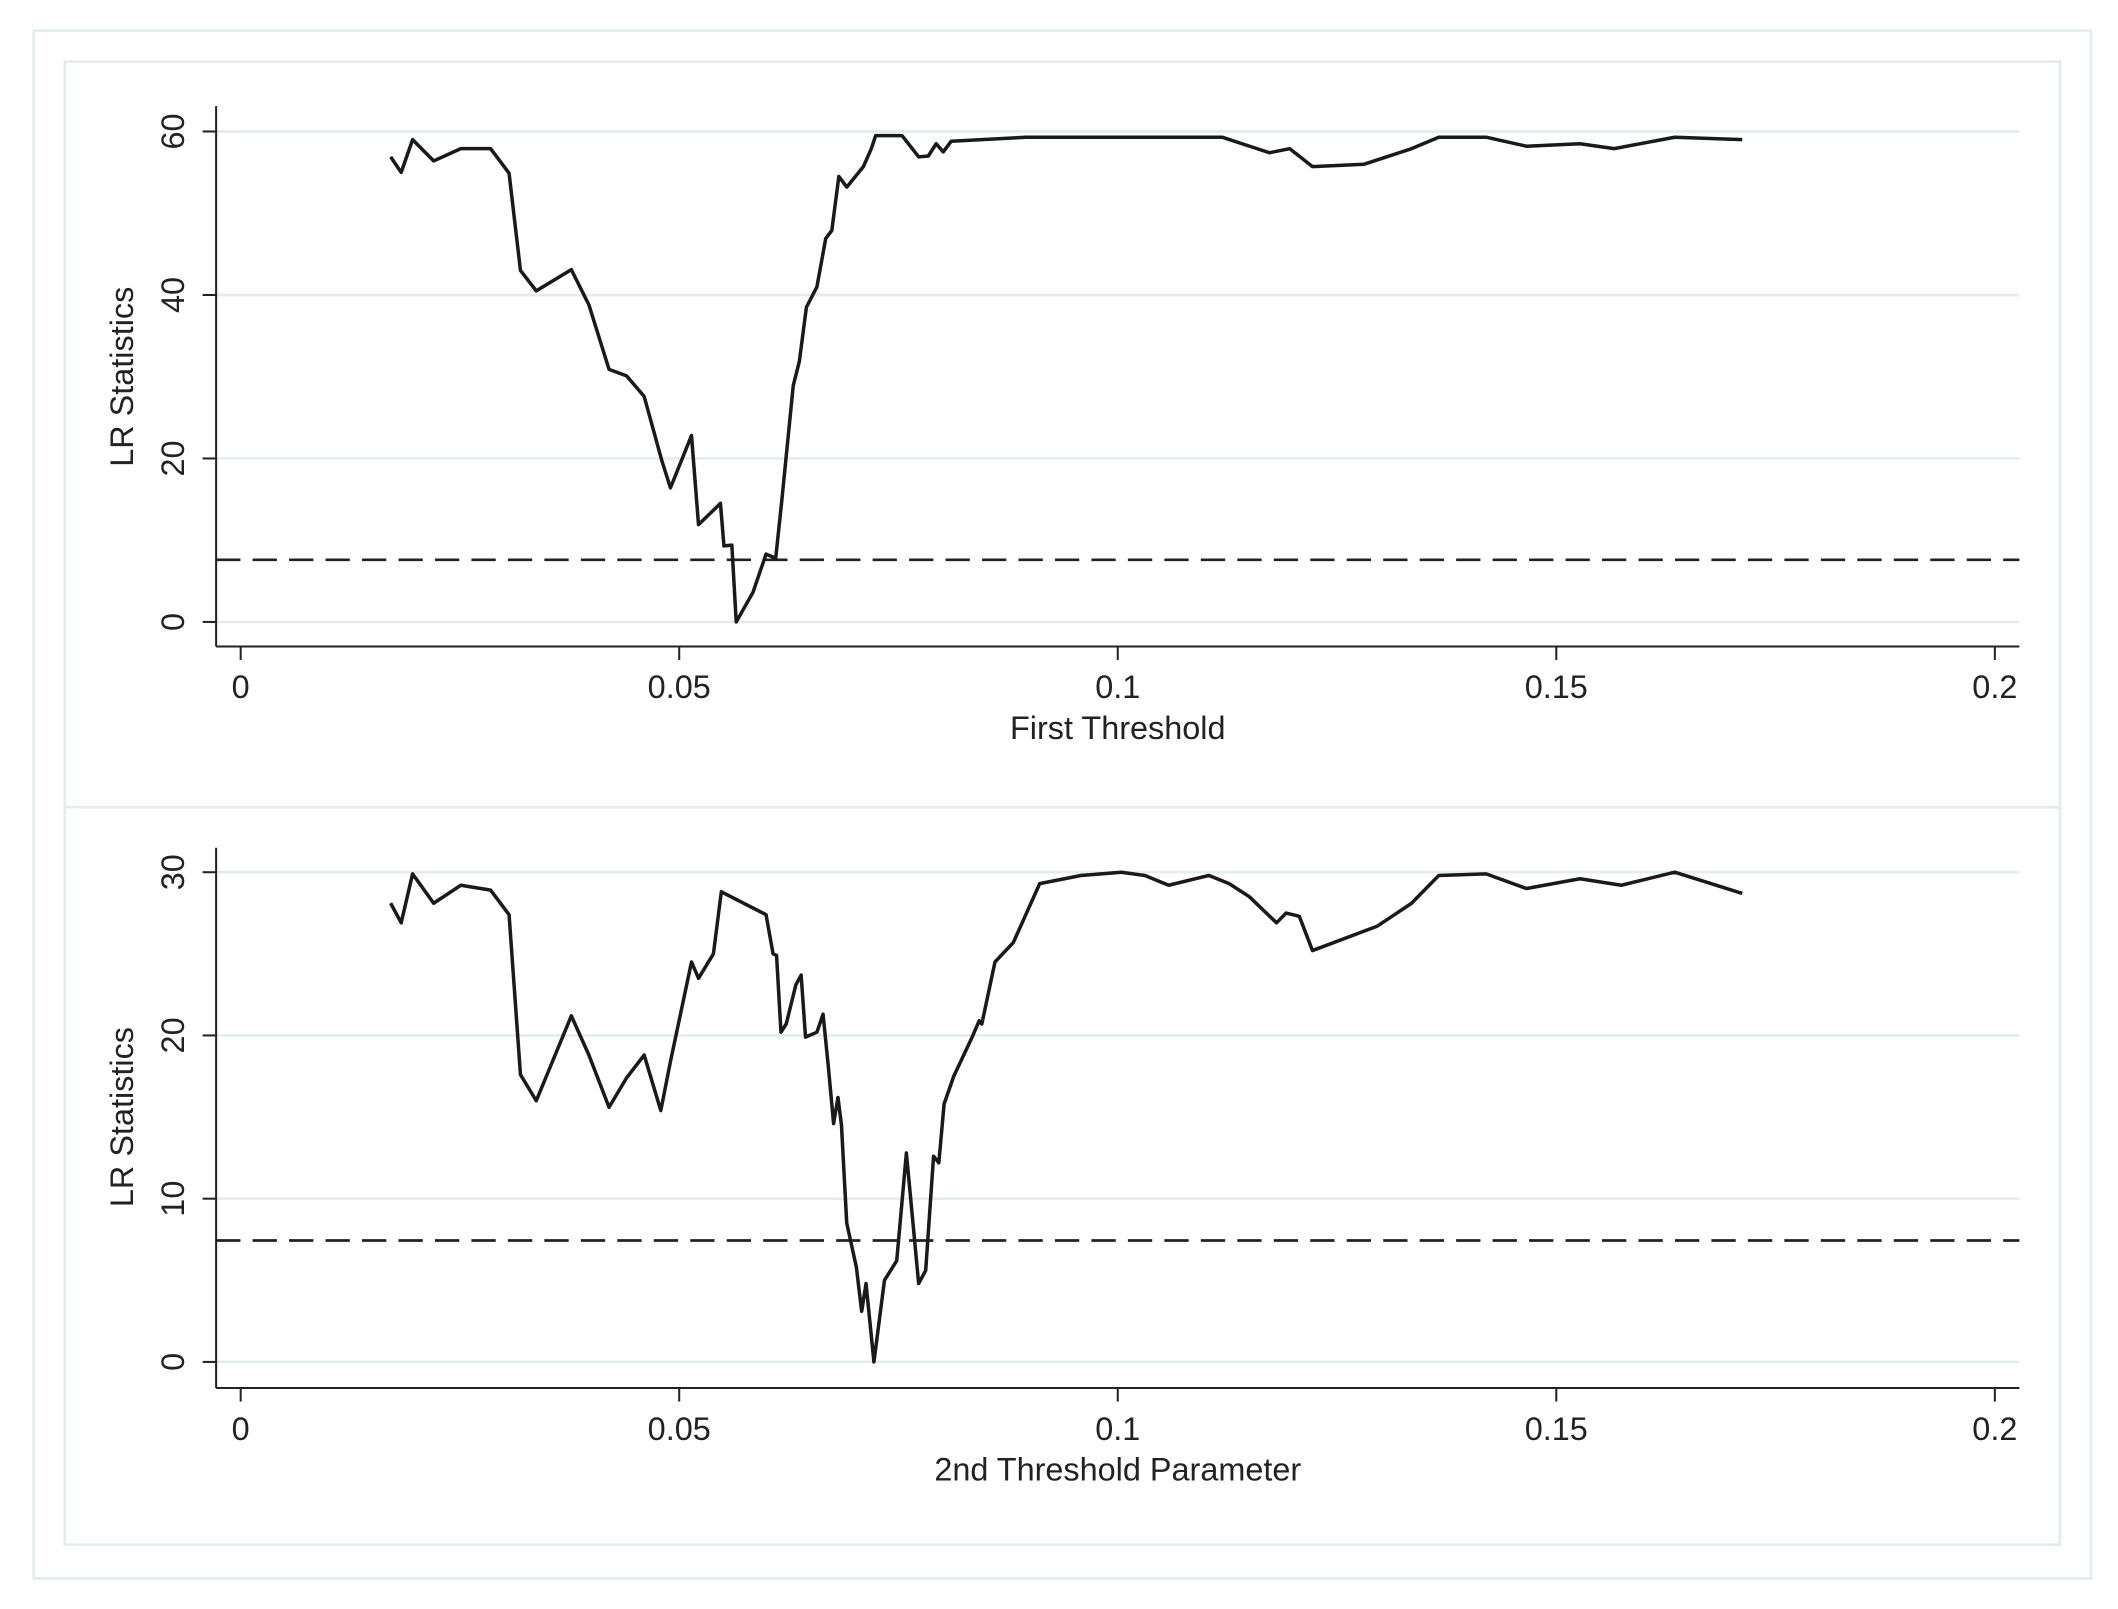  I want to click on y-tick-label: 40, so click(173, 295).